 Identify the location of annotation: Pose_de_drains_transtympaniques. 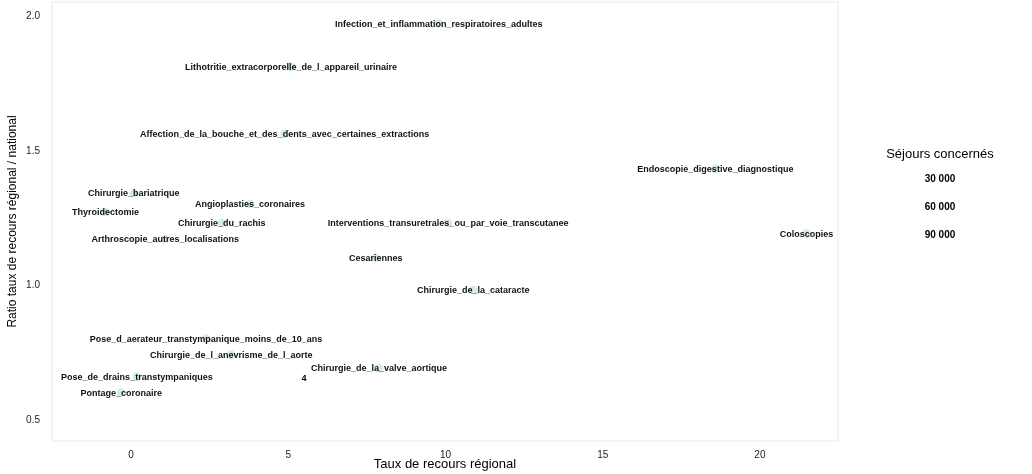
(137, 376).